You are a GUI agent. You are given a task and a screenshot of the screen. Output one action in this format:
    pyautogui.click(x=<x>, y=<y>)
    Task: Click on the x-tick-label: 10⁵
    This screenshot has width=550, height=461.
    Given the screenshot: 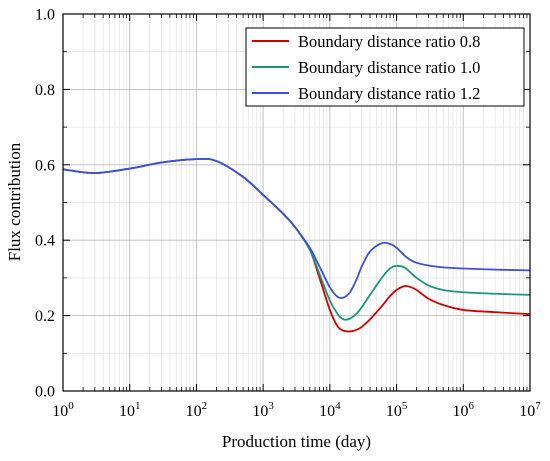 What is the action you would take?
    pyautogui.click(x=397, y=410)
    